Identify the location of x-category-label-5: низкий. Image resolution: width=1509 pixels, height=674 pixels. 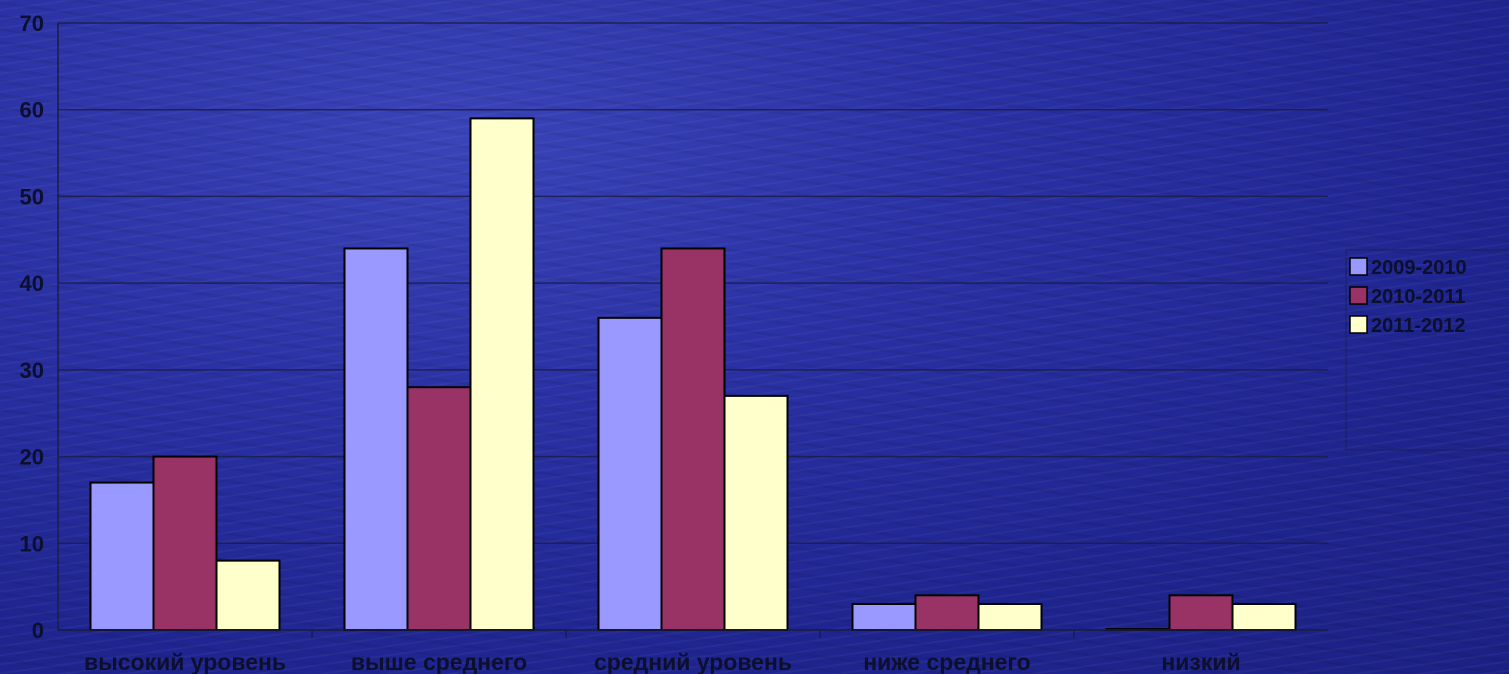
(1200, 661).